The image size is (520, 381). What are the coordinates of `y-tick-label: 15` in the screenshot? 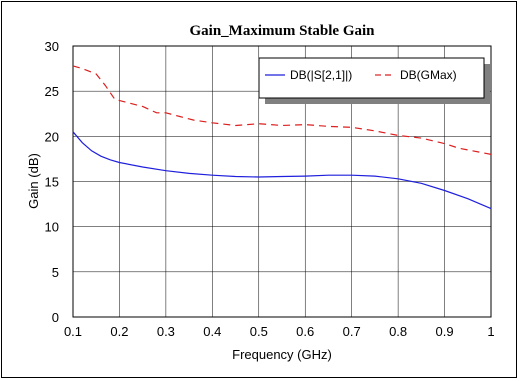 It's located at (52, 182).